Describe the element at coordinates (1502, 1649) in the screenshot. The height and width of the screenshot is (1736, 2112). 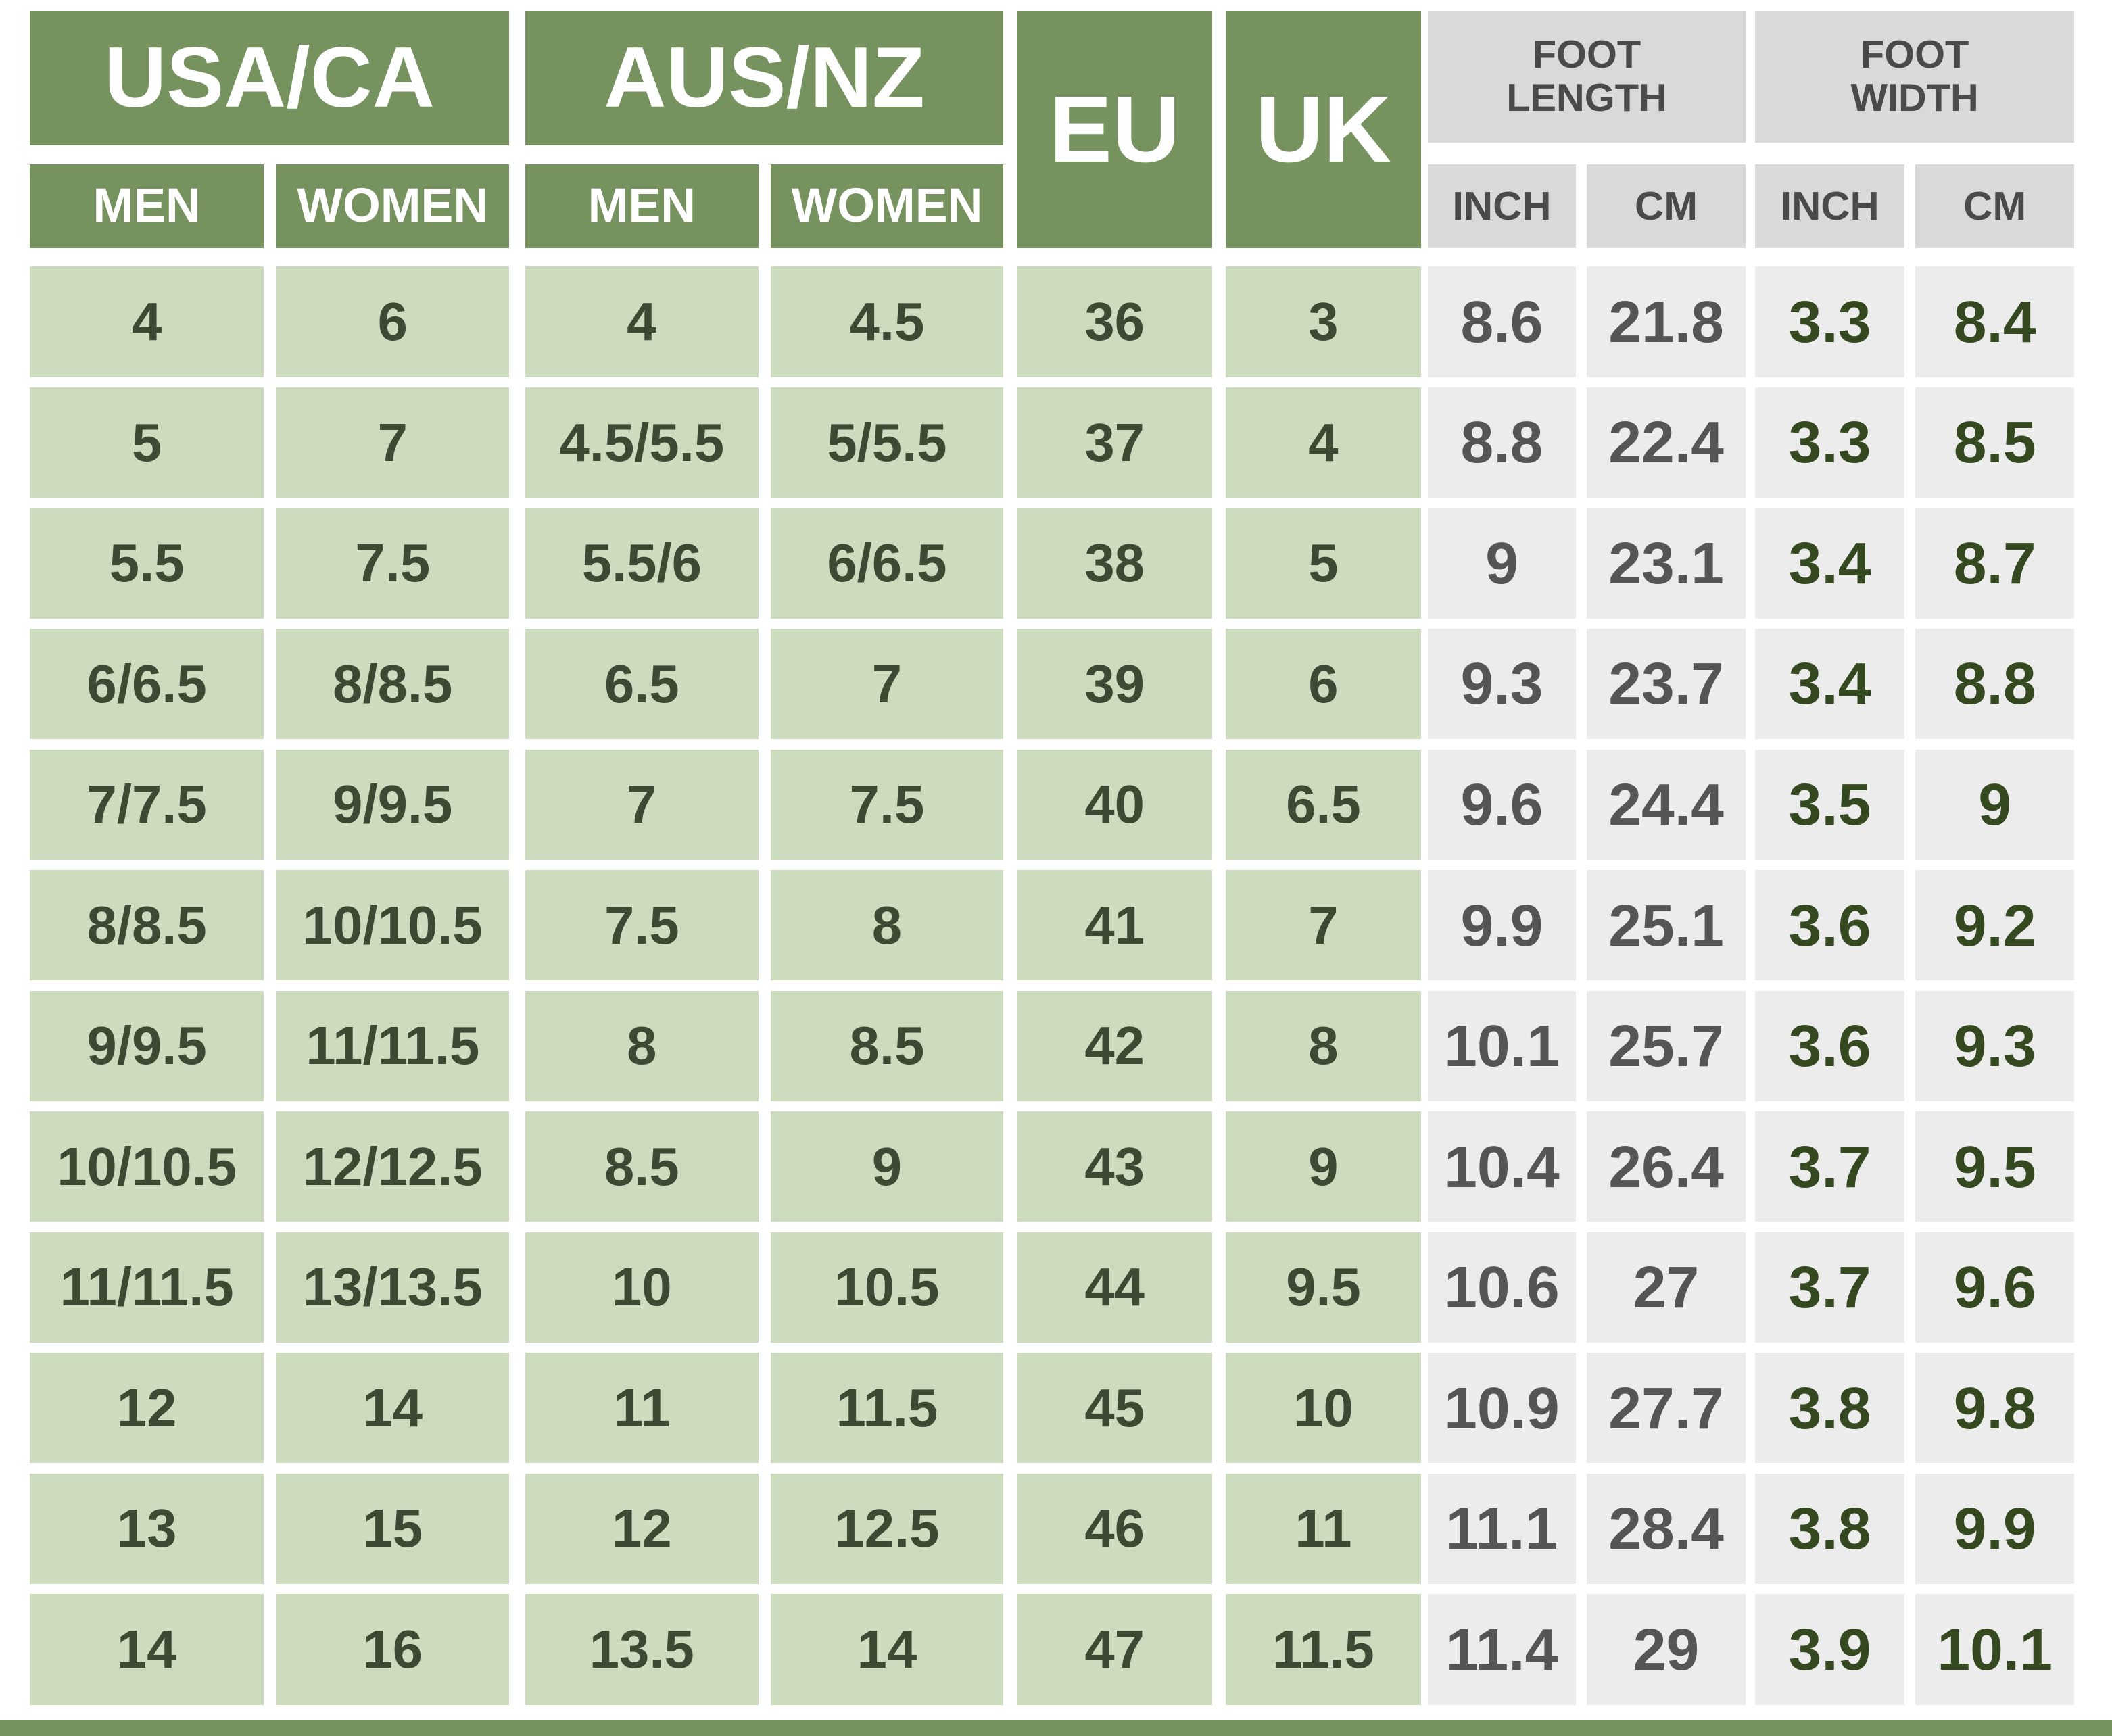
I see `table-cell: 11.4` at that location.